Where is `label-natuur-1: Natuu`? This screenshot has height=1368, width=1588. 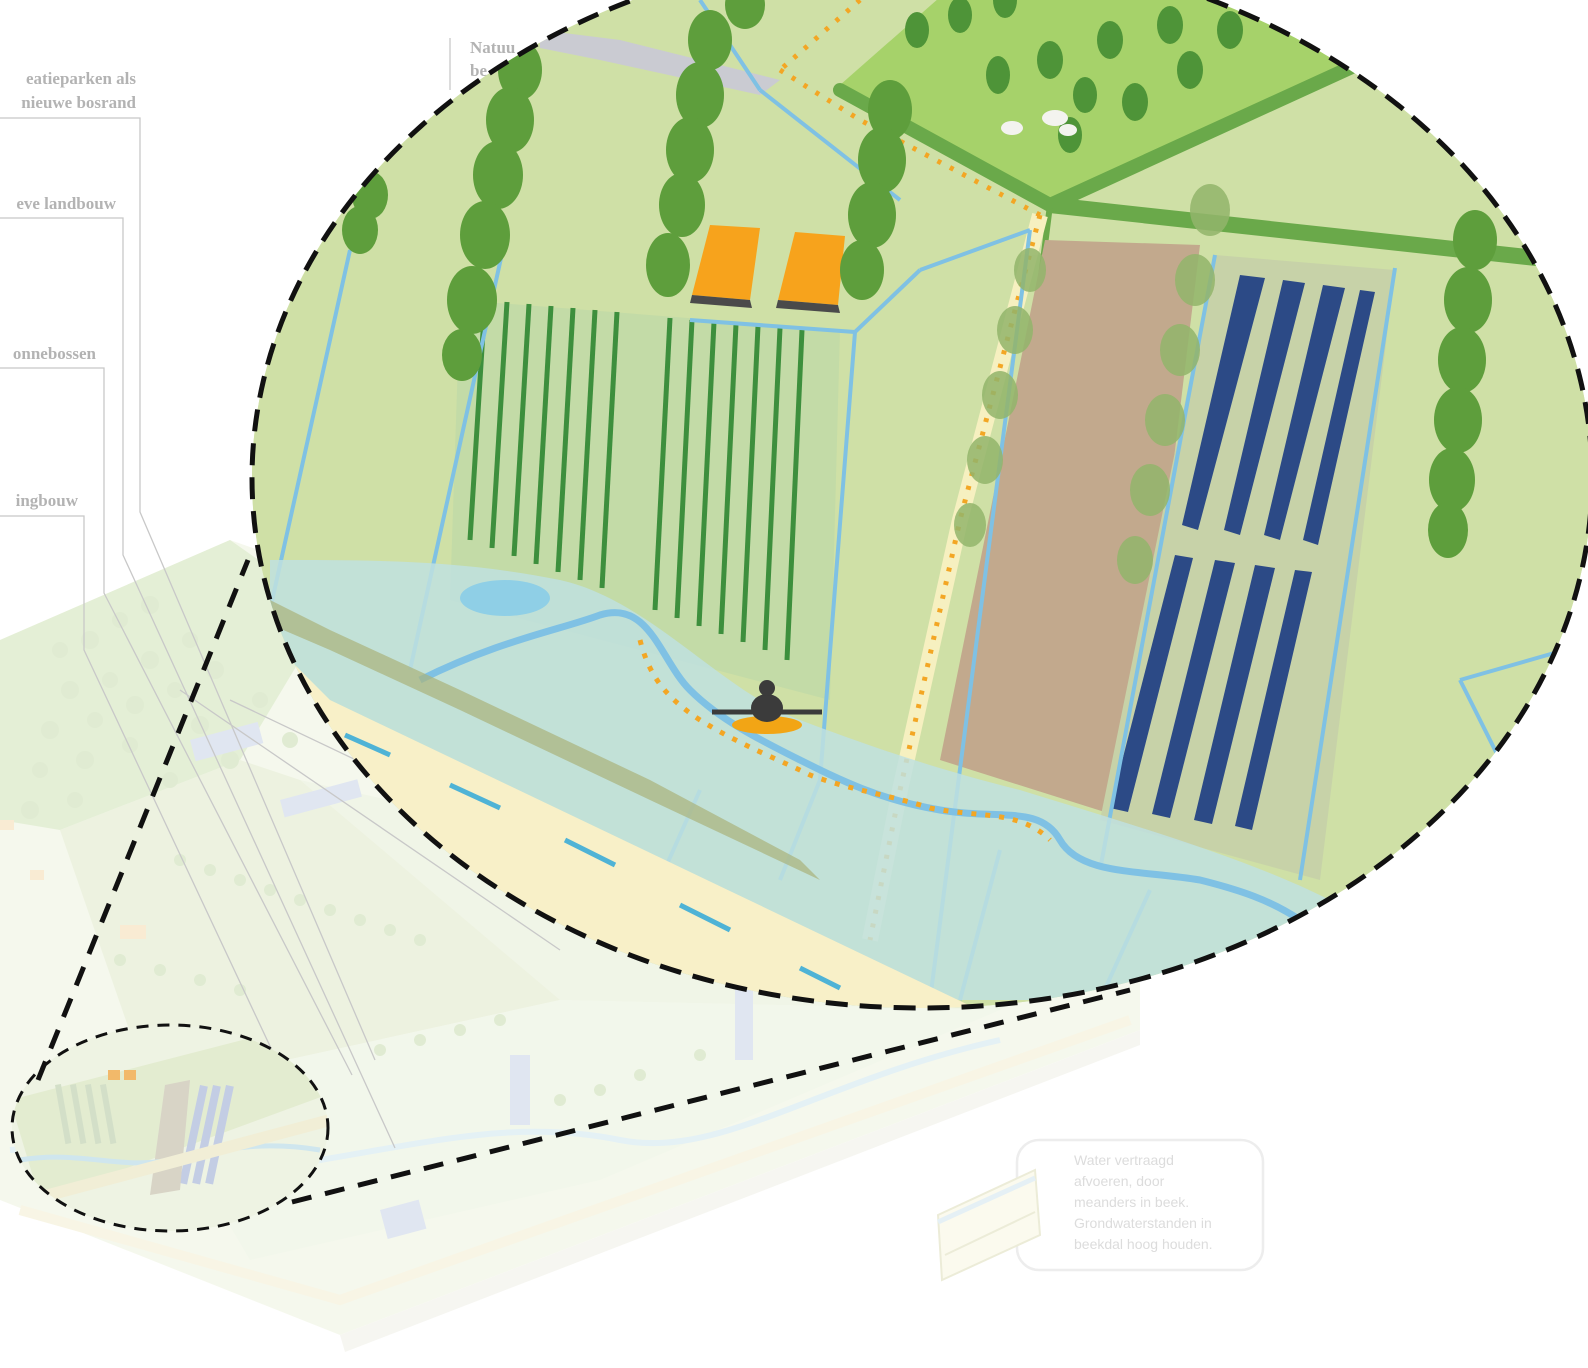
label-natuur-1: Natuu is located at coordinates (493, 47).